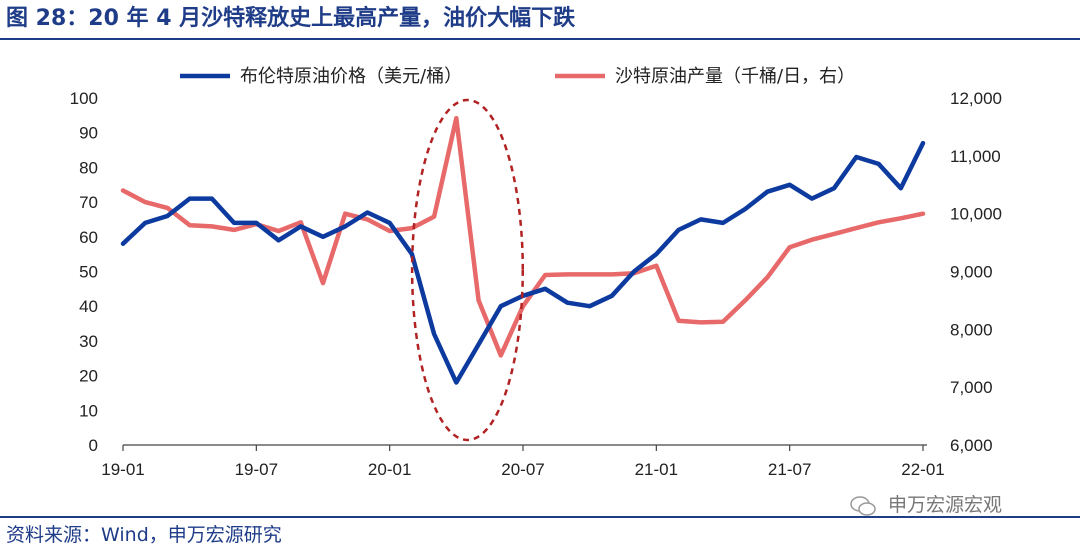  Describe the element at coordinates (863, 505) in the screenshot. I see `wechat-icon` at that location.